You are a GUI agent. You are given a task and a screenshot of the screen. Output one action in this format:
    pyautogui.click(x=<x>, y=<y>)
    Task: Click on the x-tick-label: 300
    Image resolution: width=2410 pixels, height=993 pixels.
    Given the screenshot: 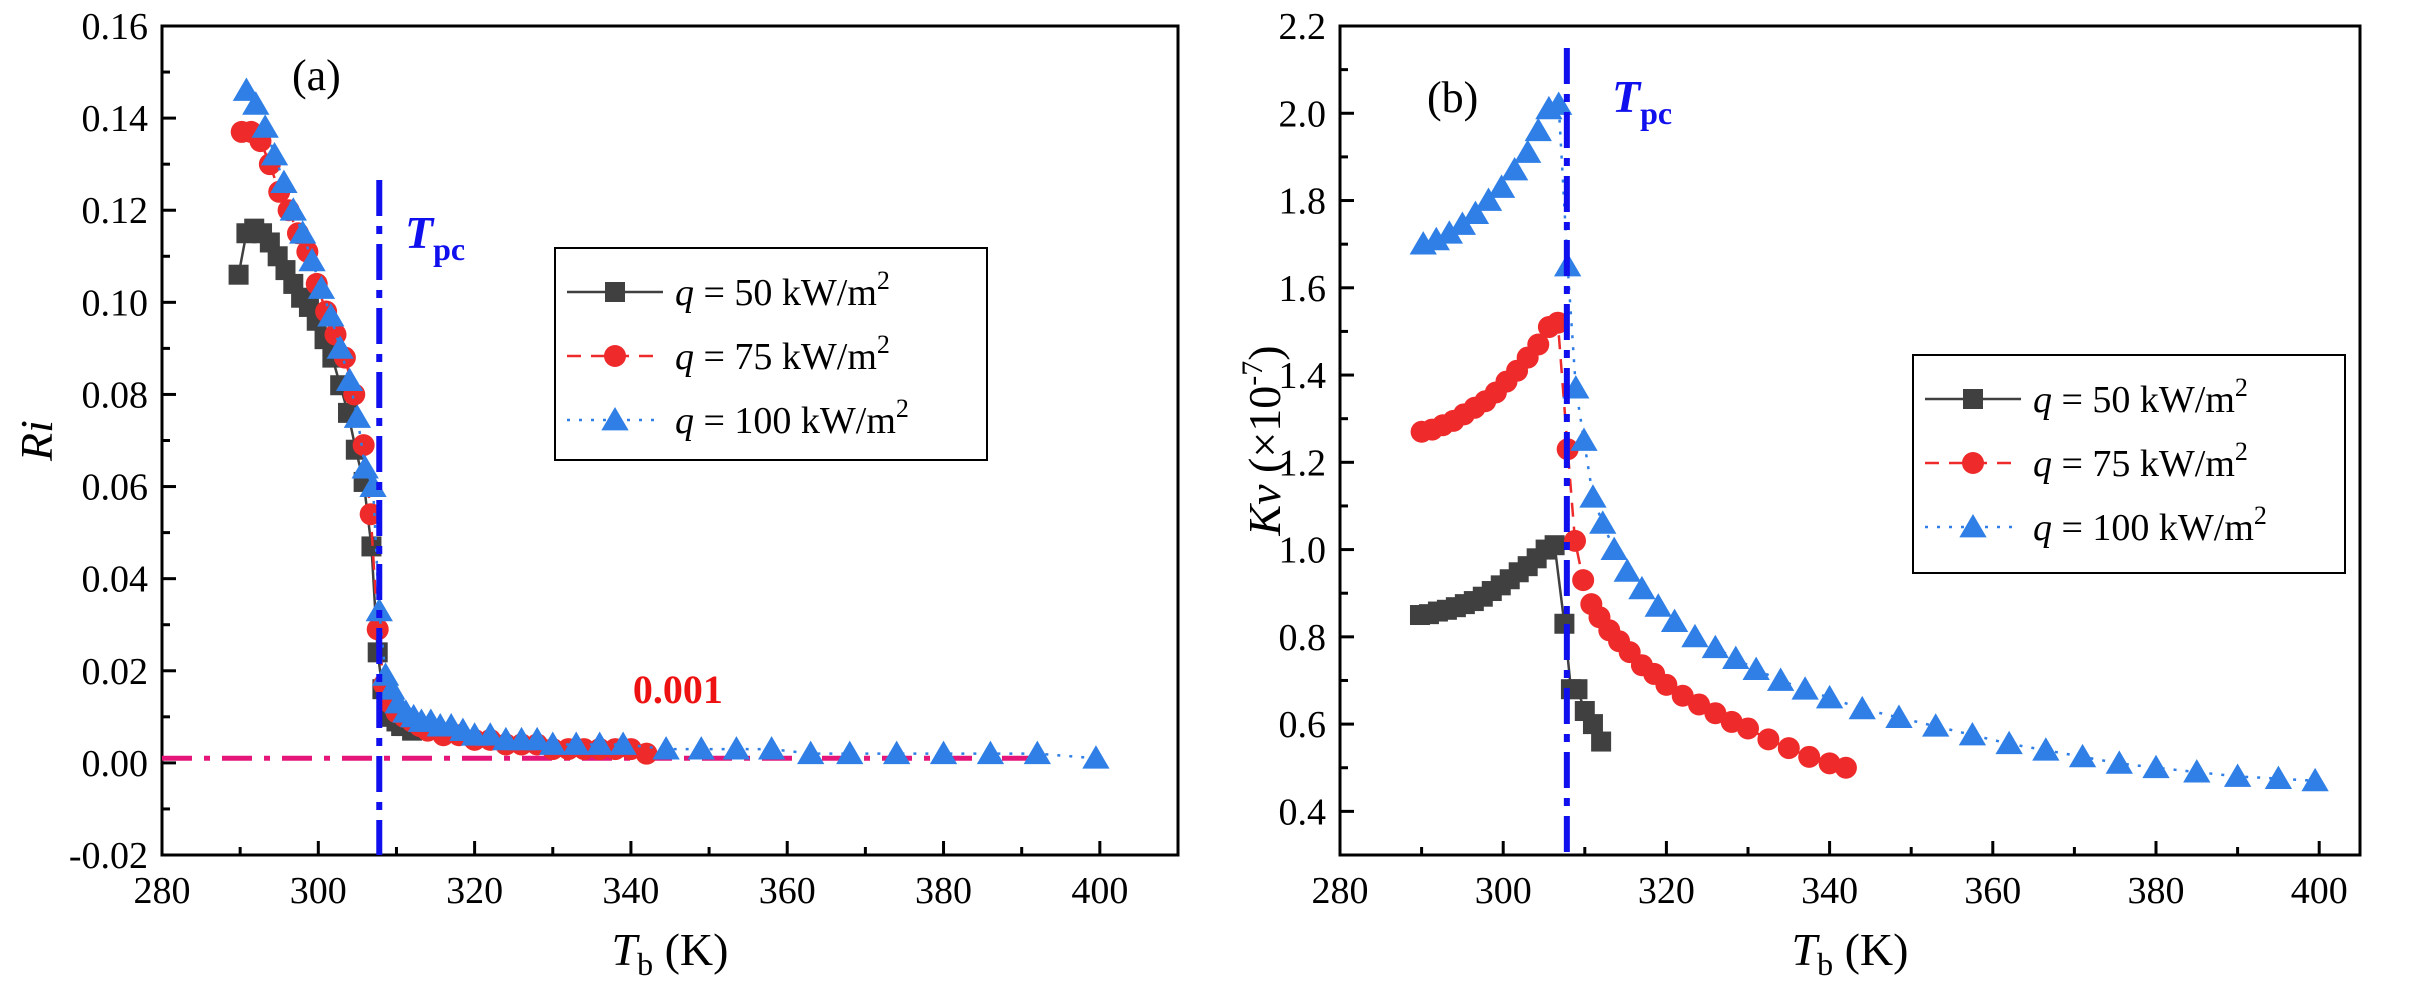 What is the action you would take?
    pyautogui.click(x=318, y=891)
    